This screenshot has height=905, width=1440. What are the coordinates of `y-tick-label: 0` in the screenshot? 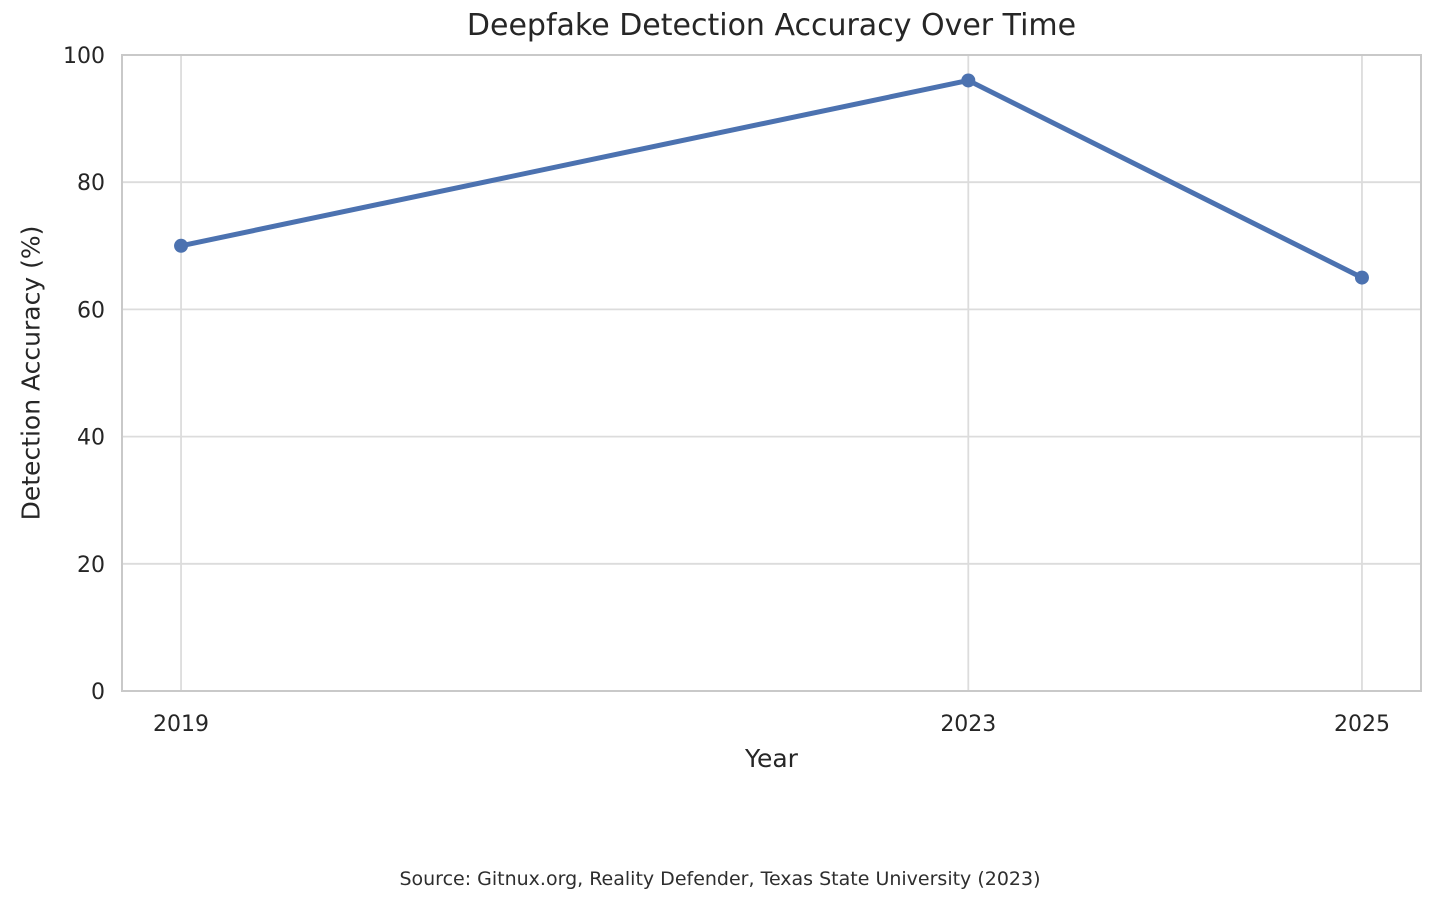 It's located at (98, 692).